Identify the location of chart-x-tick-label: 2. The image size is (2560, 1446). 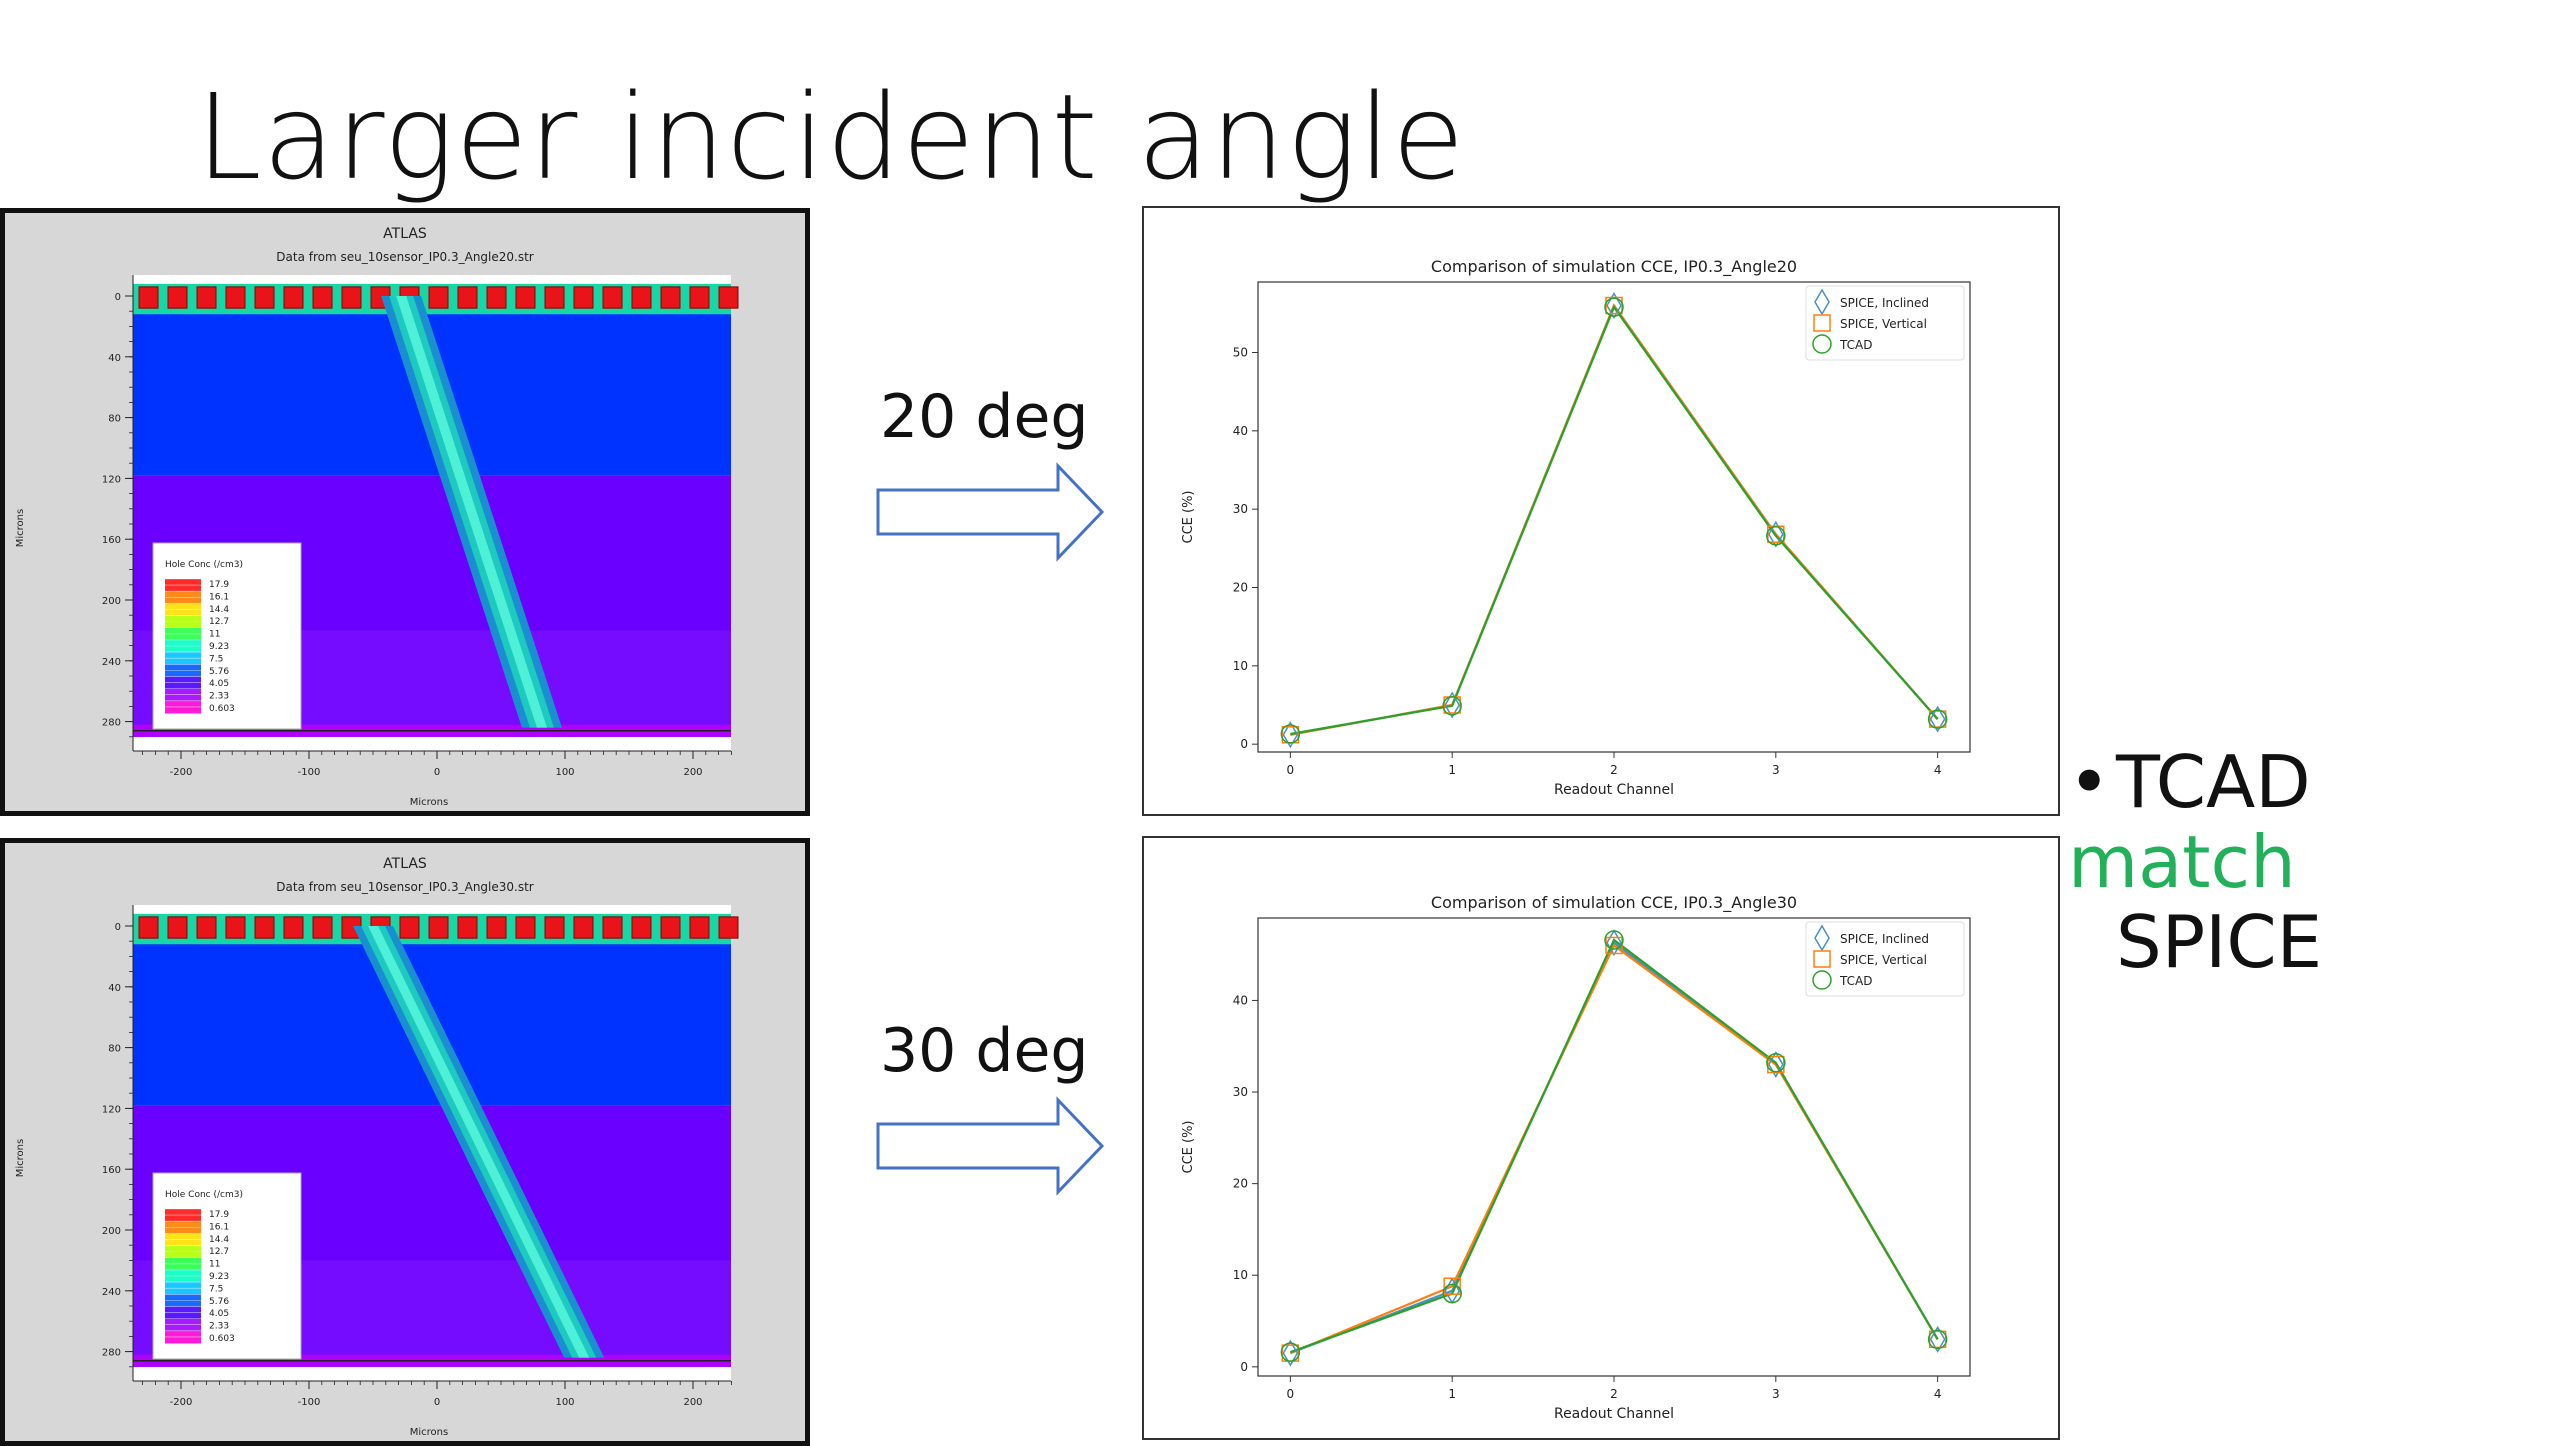
(1614, 770).